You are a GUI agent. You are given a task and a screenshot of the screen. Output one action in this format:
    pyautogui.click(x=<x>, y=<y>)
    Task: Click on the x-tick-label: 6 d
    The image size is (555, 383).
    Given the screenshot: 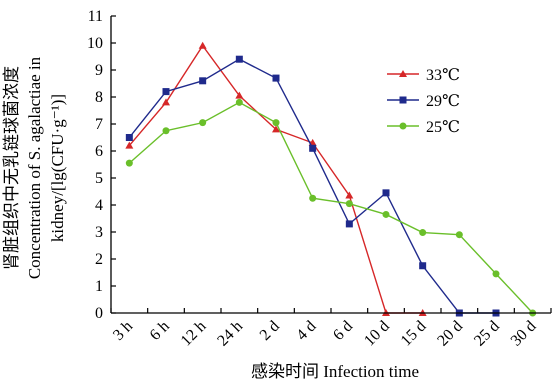 What is the action you would take?
    pyautogui.click(x=343, y=331)
    